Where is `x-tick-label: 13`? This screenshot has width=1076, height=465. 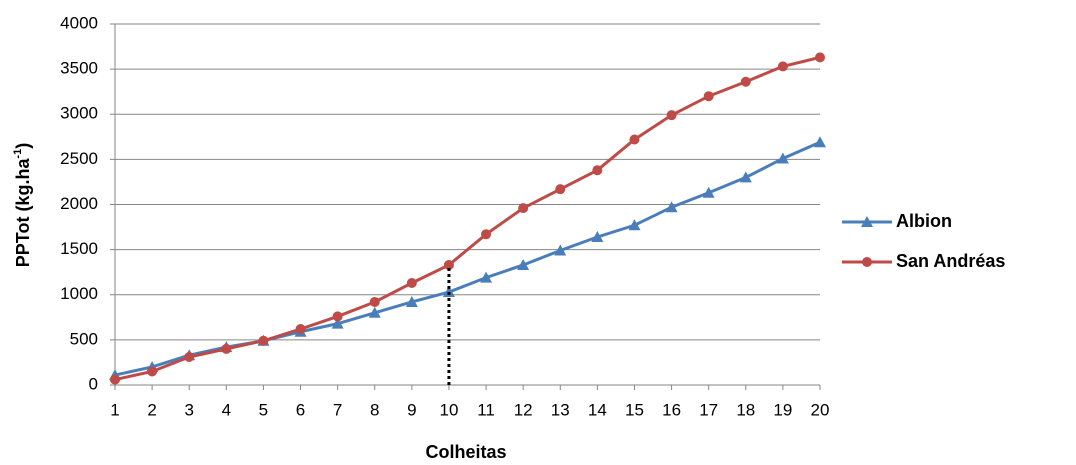 x-tick-label: 13 is located at coordinates (560, 409).